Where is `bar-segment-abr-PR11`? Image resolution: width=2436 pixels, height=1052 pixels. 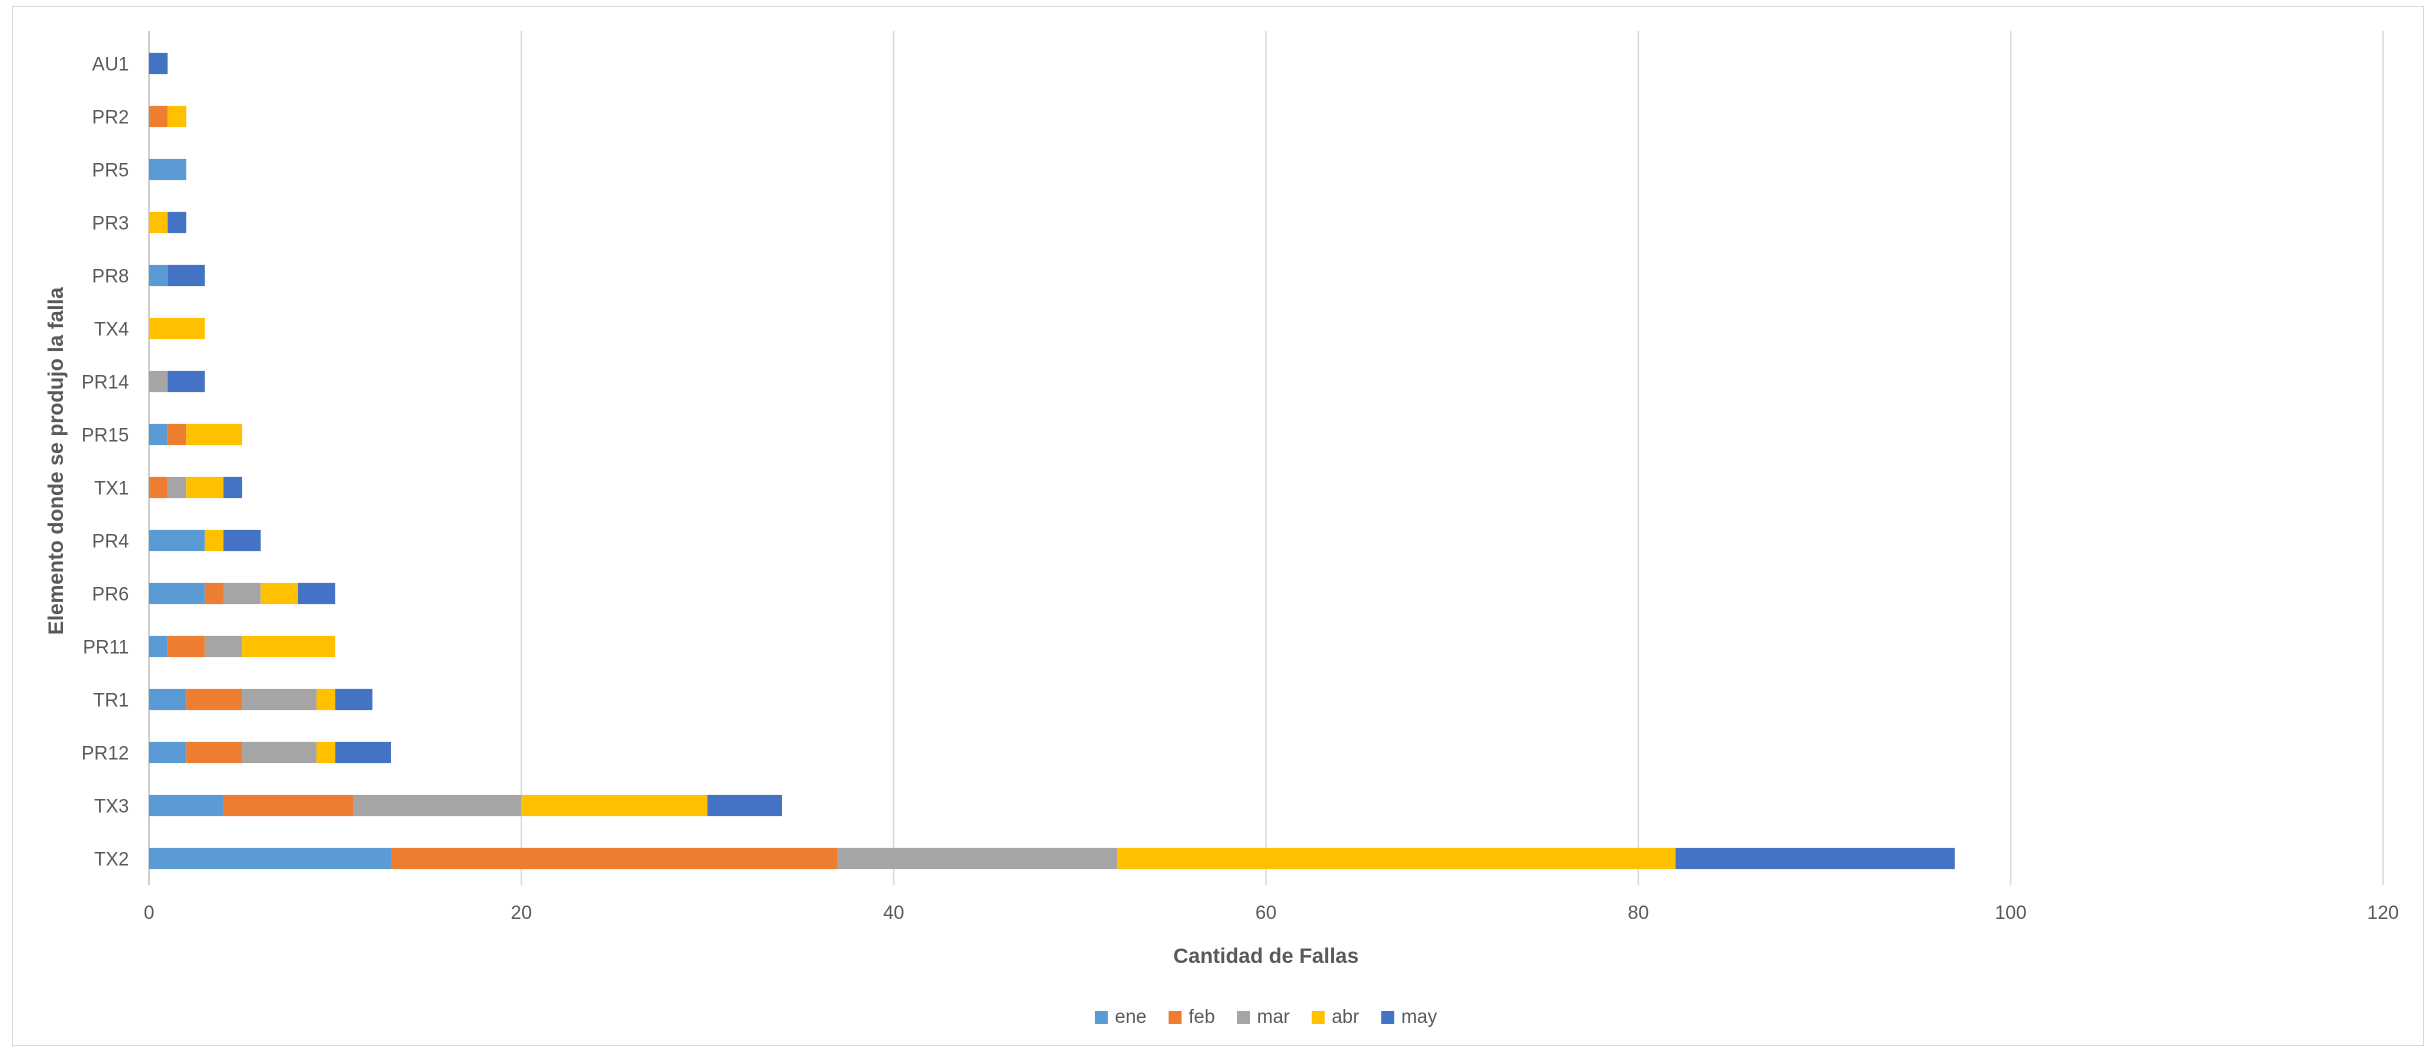
bar-segment-abr-PR11 is located at coordinates (289, 646).